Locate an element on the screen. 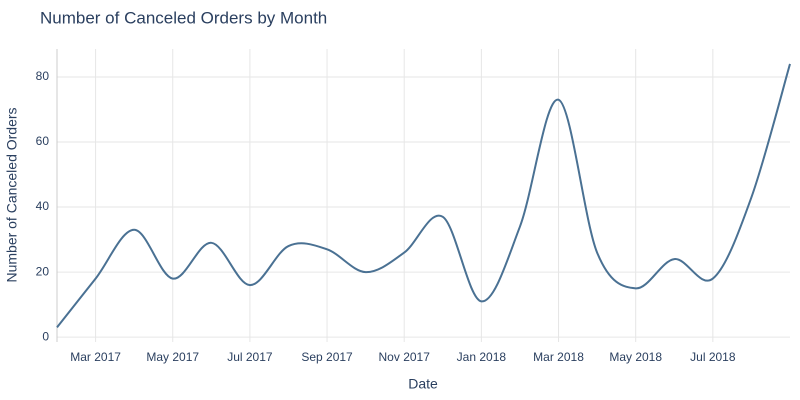 This screenshot has width=800, height=400. y-tick-label: 80 is located at coordinates (43, 76).